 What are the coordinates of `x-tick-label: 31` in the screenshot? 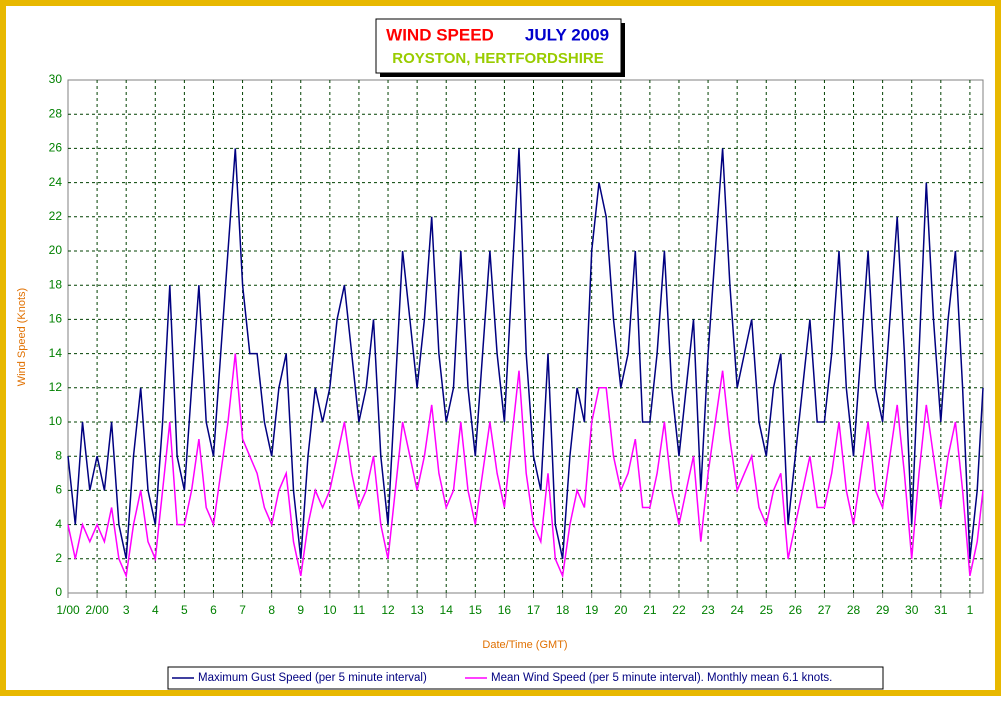 It's located at (941, 610).